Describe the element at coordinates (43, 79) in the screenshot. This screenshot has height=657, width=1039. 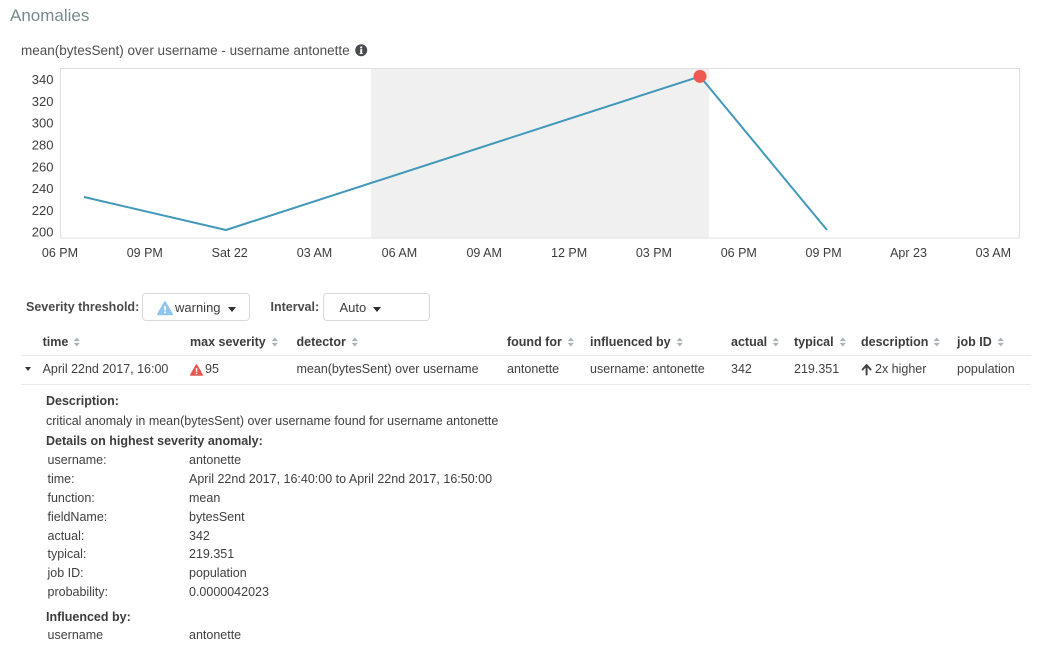
I see `svg-text: 340` at that location.